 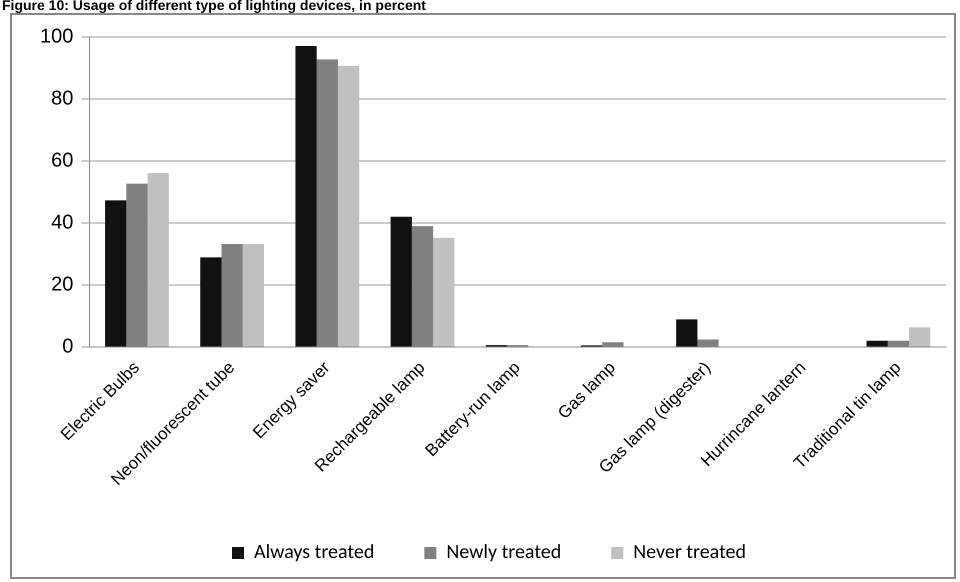 I want to click on legend-label: Always treated, so click(x=314, y=552).